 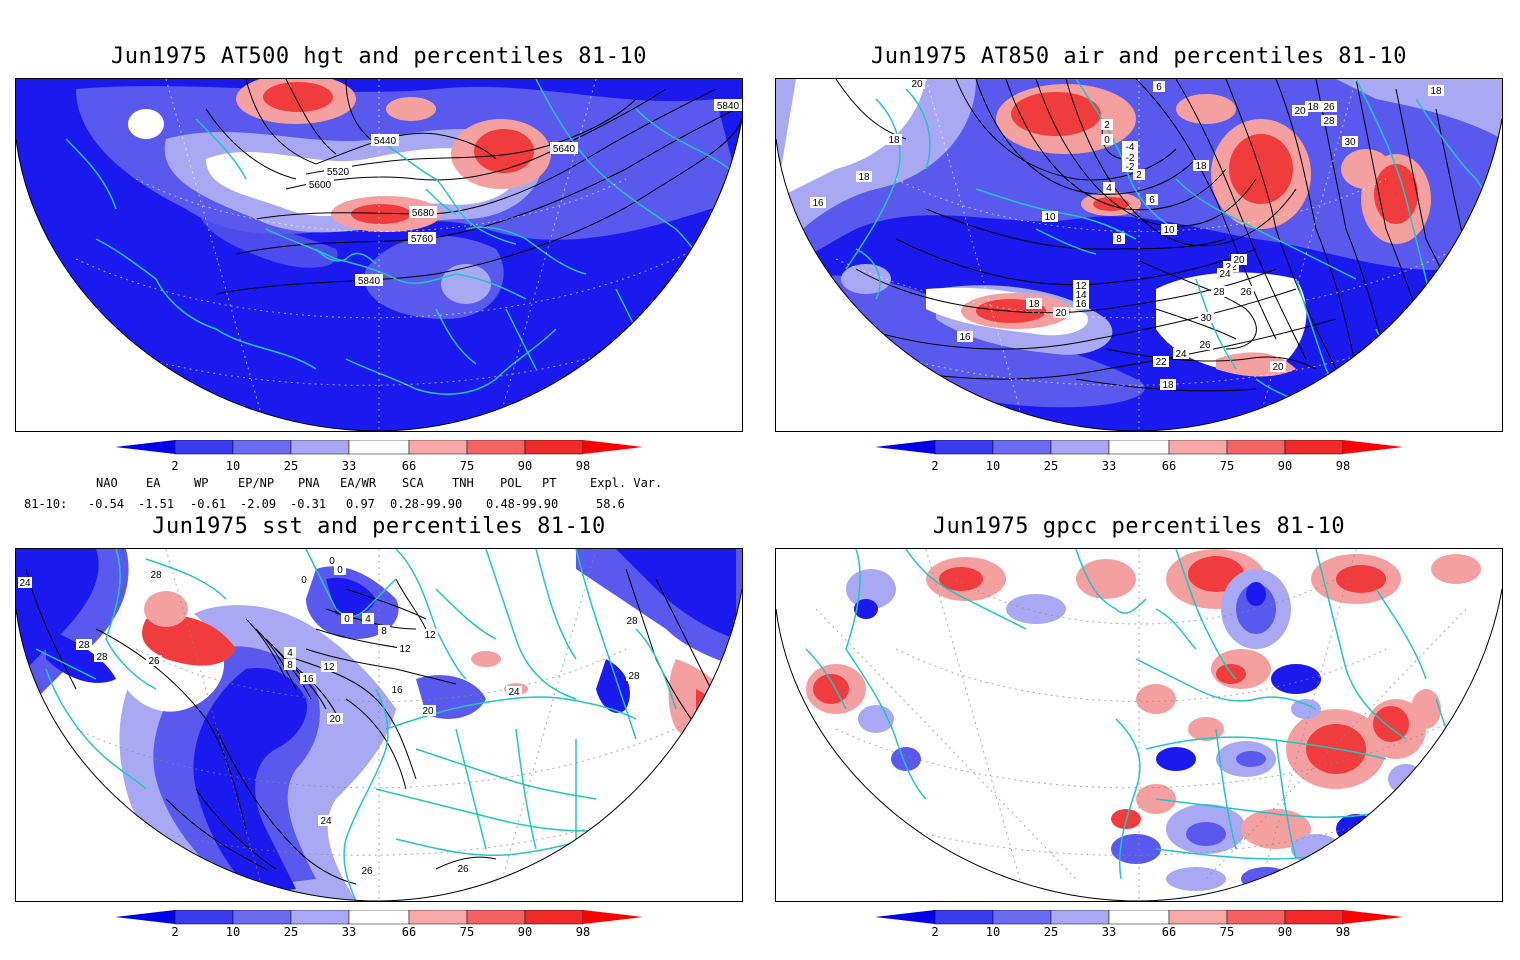 I want to click on index-header: WP, so click(x=201, y=483).